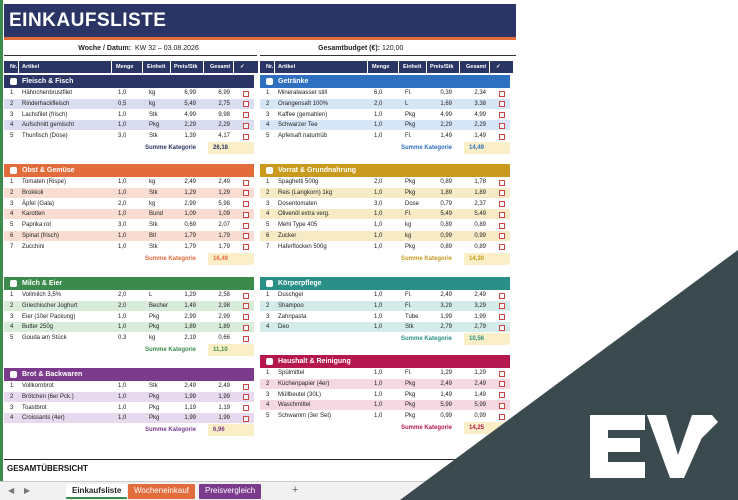  I want to click on item-total: 2,07, so click(224, 225).